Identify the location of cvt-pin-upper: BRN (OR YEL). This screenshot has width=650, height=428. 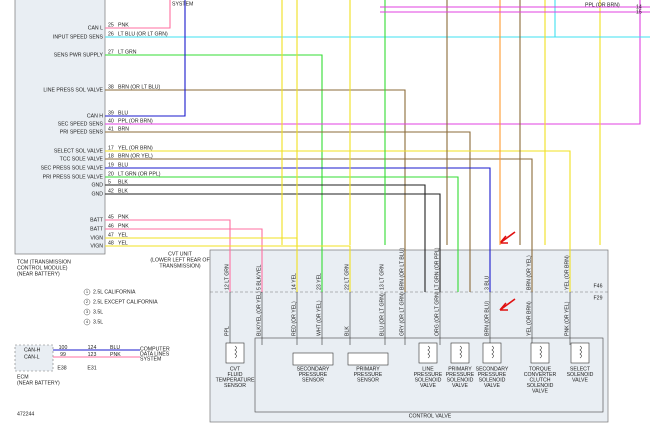
(529, 272).